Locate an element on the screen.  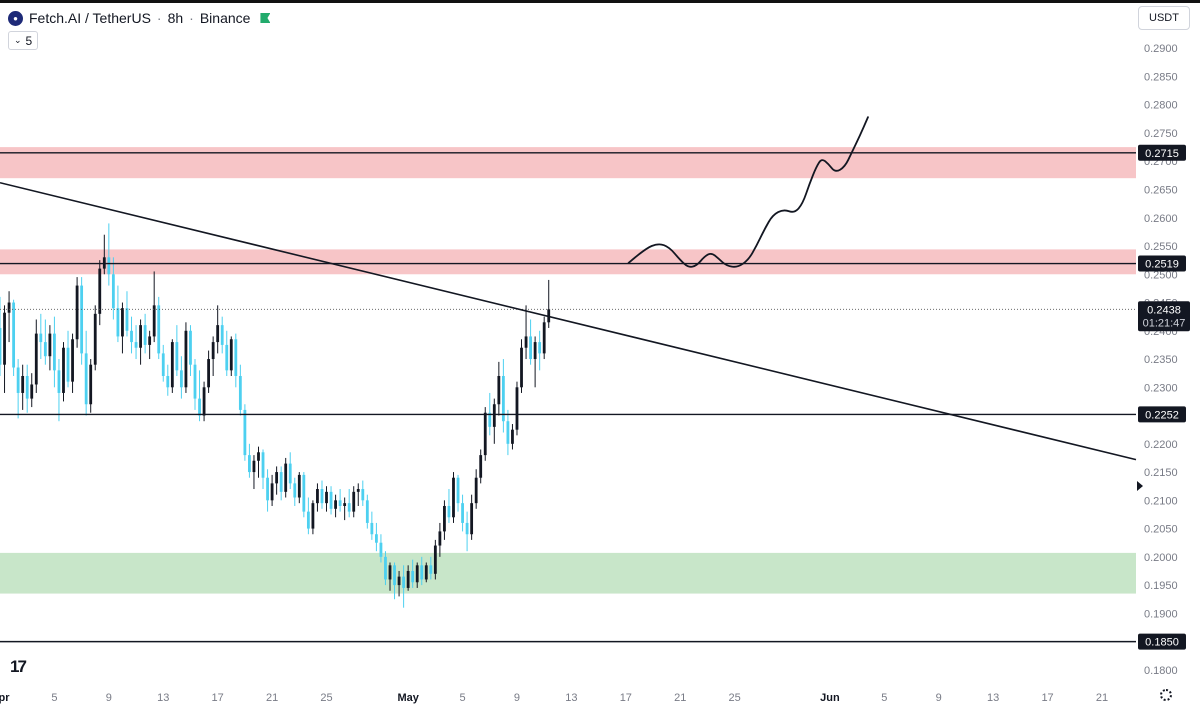
gear-icon is located at coordinates (1166, 695).